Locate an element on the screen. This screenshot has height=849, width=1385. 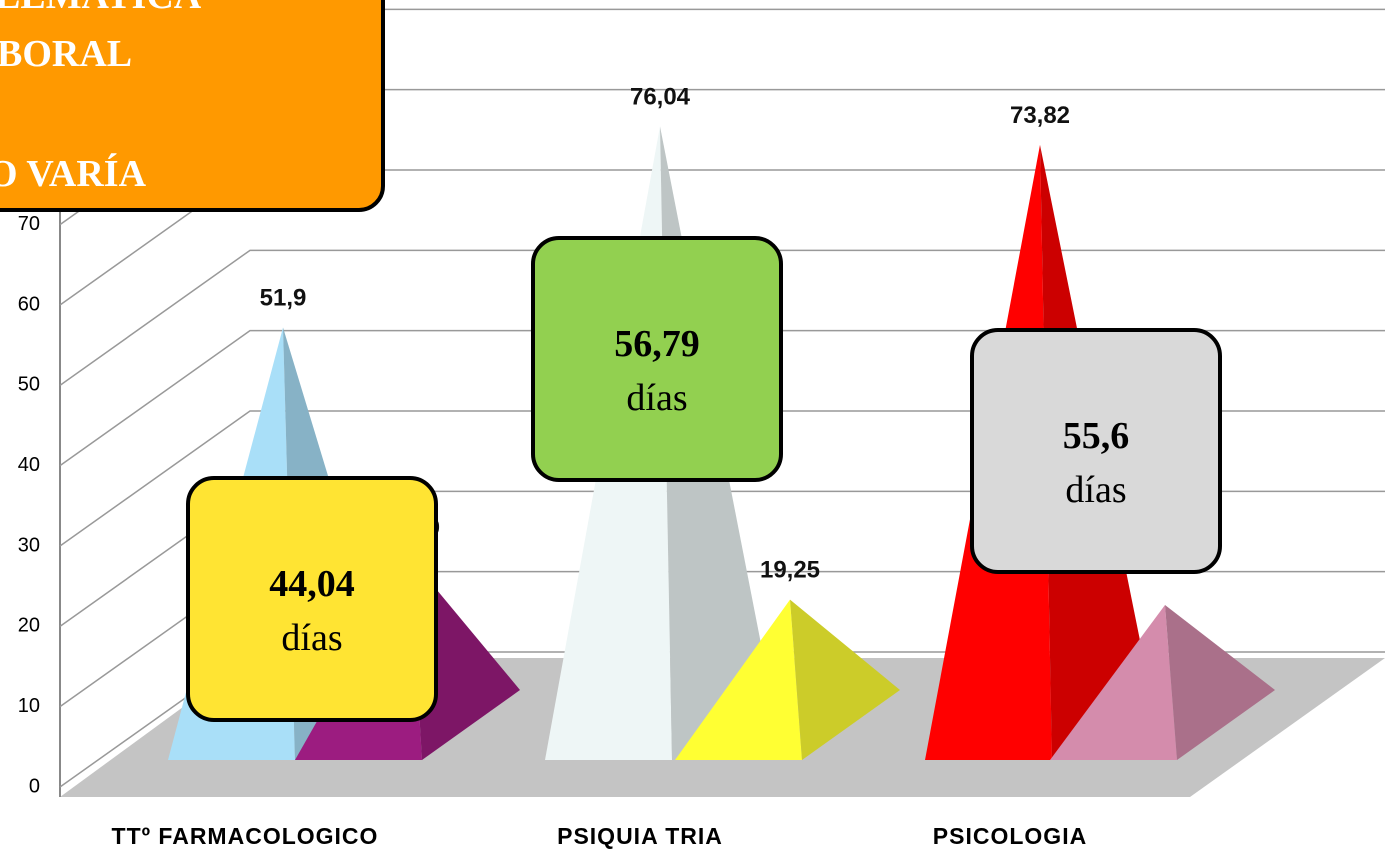
banner-line: BORAL is located at coordinates (66, 54).